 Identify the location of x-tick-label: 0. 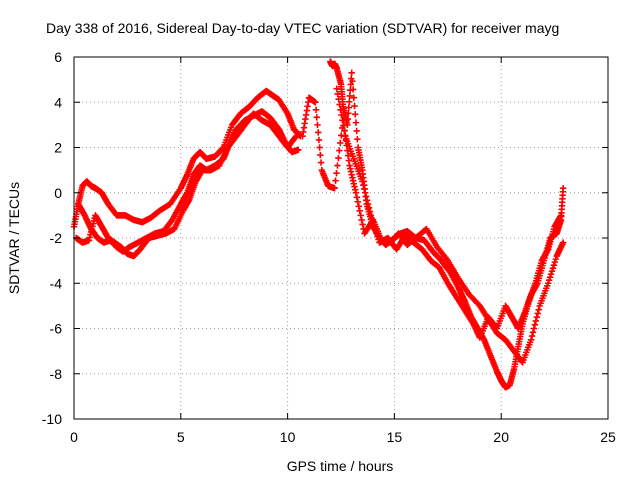
(74, 437).